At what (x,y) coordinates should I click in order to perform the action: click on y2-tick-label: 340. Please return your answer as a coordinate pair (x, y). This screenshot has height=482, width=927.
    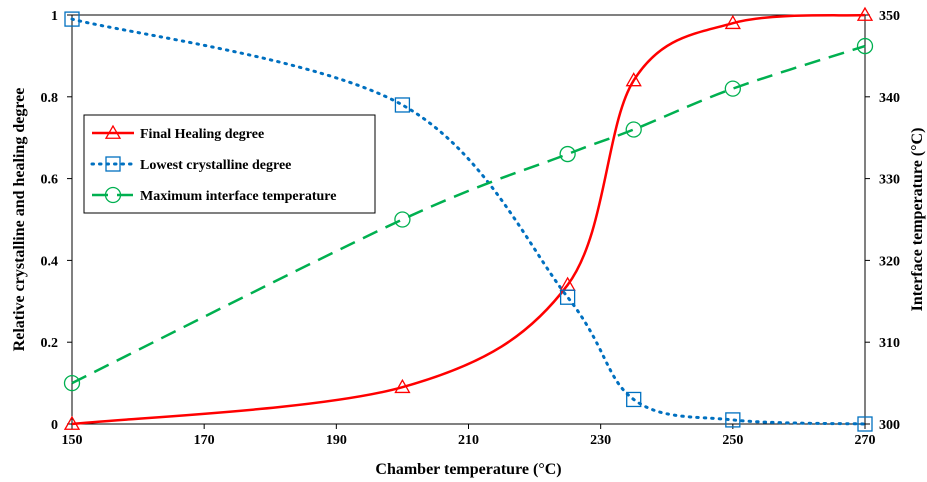
    Looking at the image, I should click on (889, 98).